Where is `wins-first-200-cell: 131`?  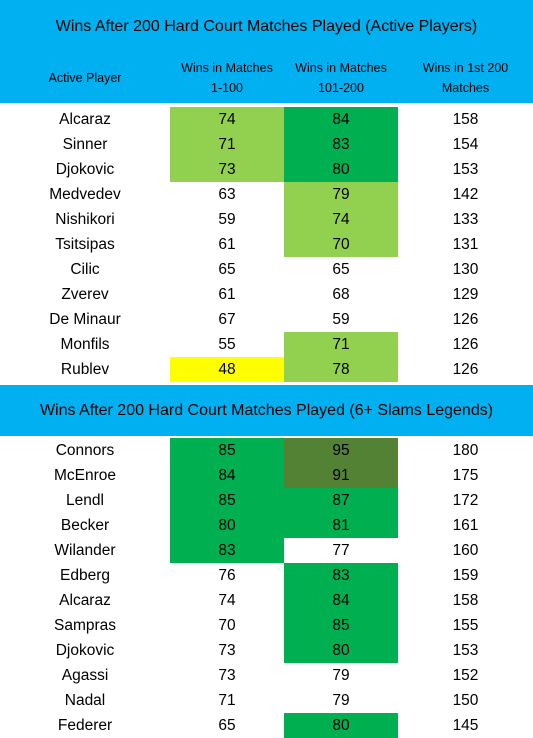
wins-first-200-cell: 131 is located at coordinates (465, 244).